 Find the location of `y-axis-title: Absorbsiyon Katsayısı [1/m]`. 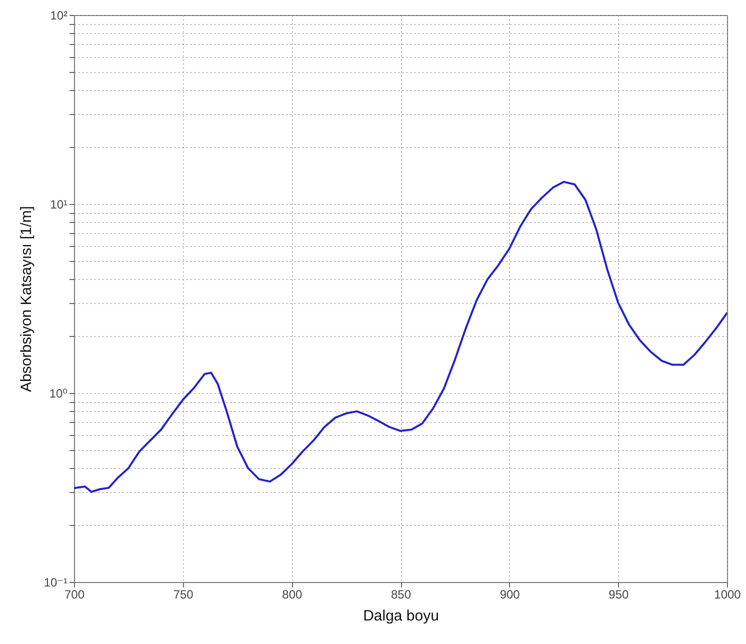

y-axis-title: Absorbsiyon Katsayısı [1/m] is located at coordinates (26, 299).